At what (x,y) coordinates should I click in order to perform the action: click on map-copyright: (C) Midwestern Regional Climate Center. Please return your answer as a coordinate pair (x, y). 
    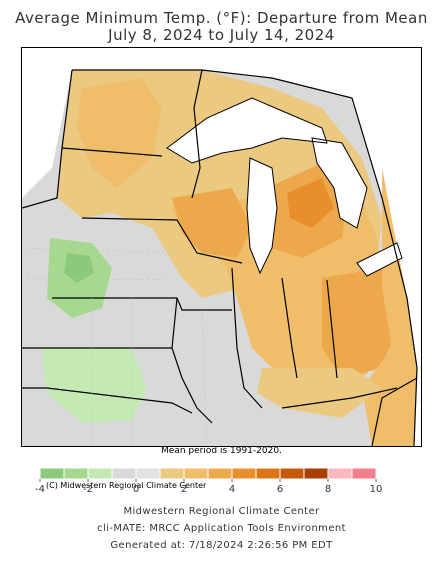
    Looking at the image, I should click on (126, 485).